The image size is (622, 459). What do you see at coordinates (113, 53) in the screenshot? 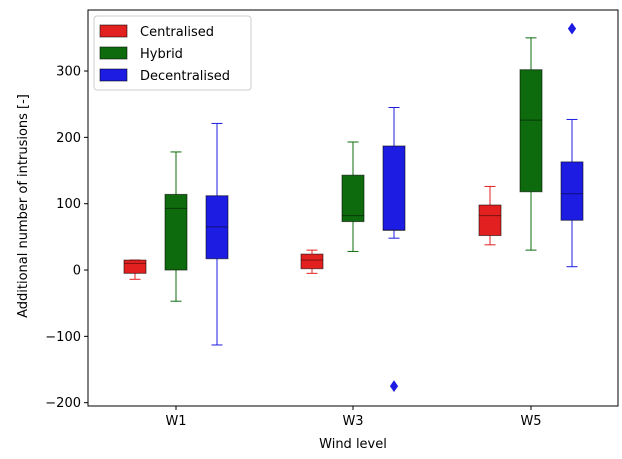
I see `legend-swatch-hybrid` at bounding box center [113, 53].